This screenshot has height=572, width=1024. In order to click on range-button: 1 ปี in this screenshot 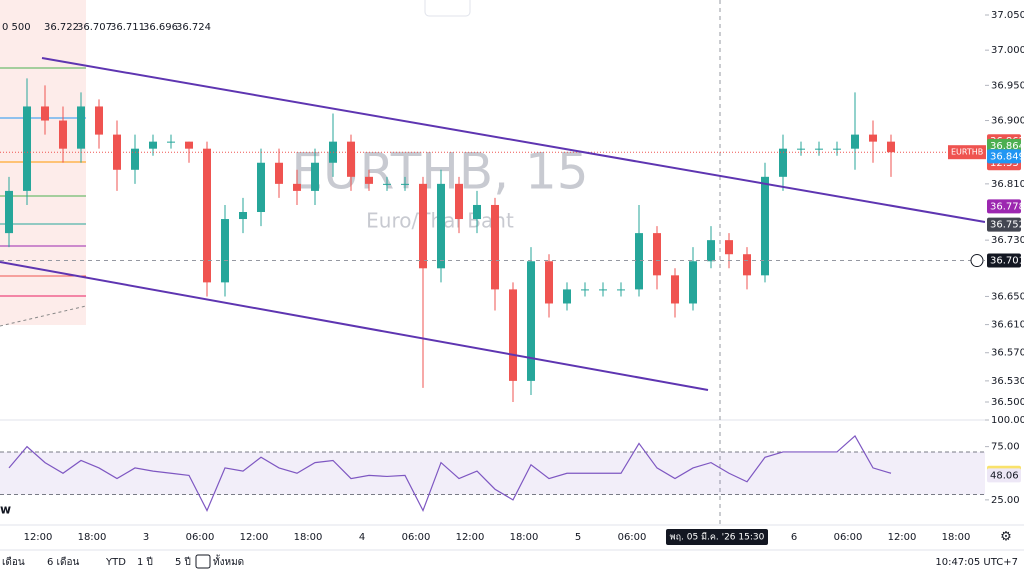, I will do `click(145, 562)`.